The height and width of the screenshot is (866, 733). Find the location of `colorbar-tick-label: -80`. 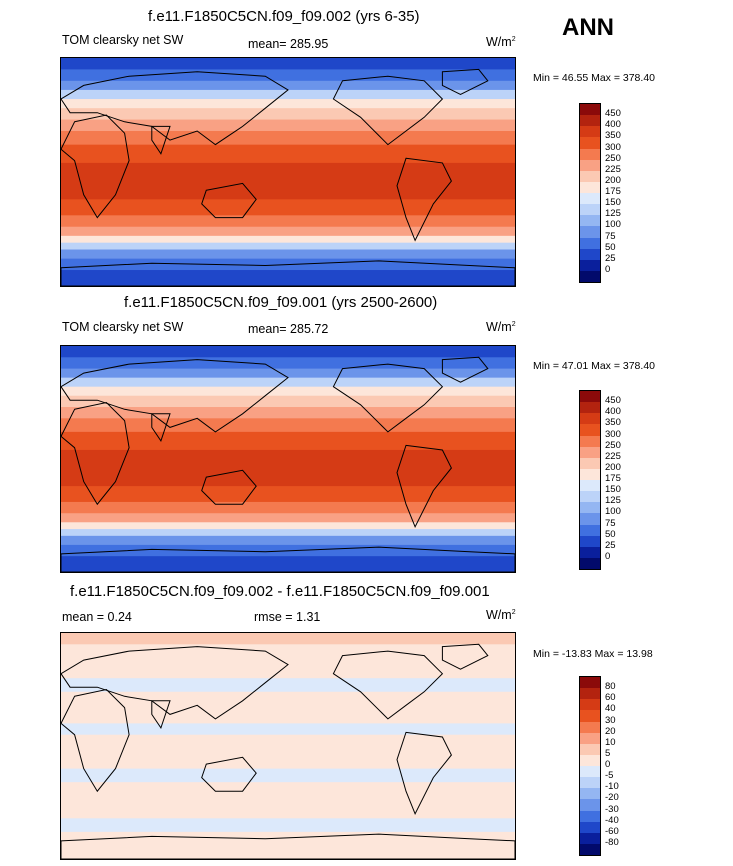

colorbar-tick-label: -80 is located at coordinates (612, 842).